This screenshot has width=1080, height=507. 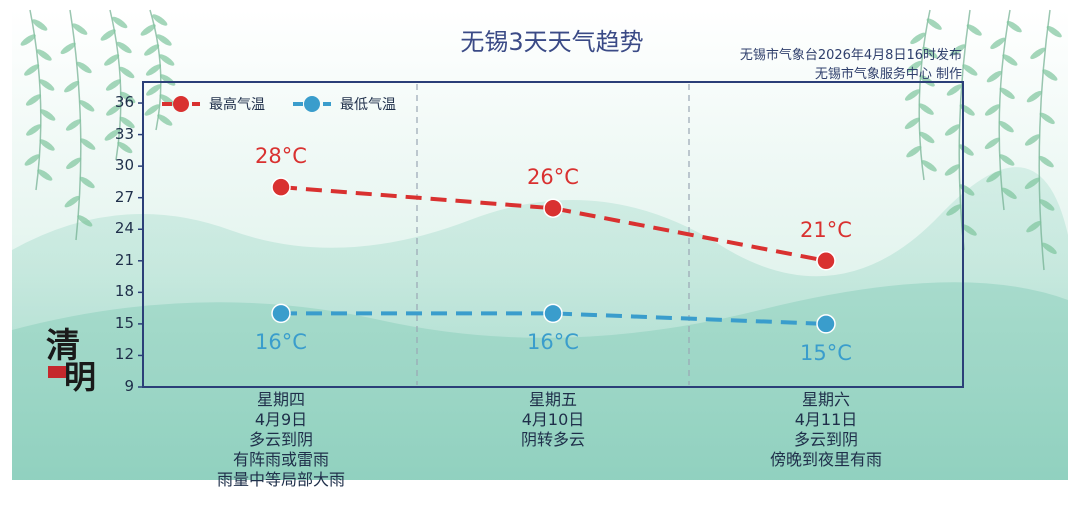 What do you see at coordinates (281, 342) in the screenshot?
I see `data-label: 16°C` at bounding box center [281, 342].